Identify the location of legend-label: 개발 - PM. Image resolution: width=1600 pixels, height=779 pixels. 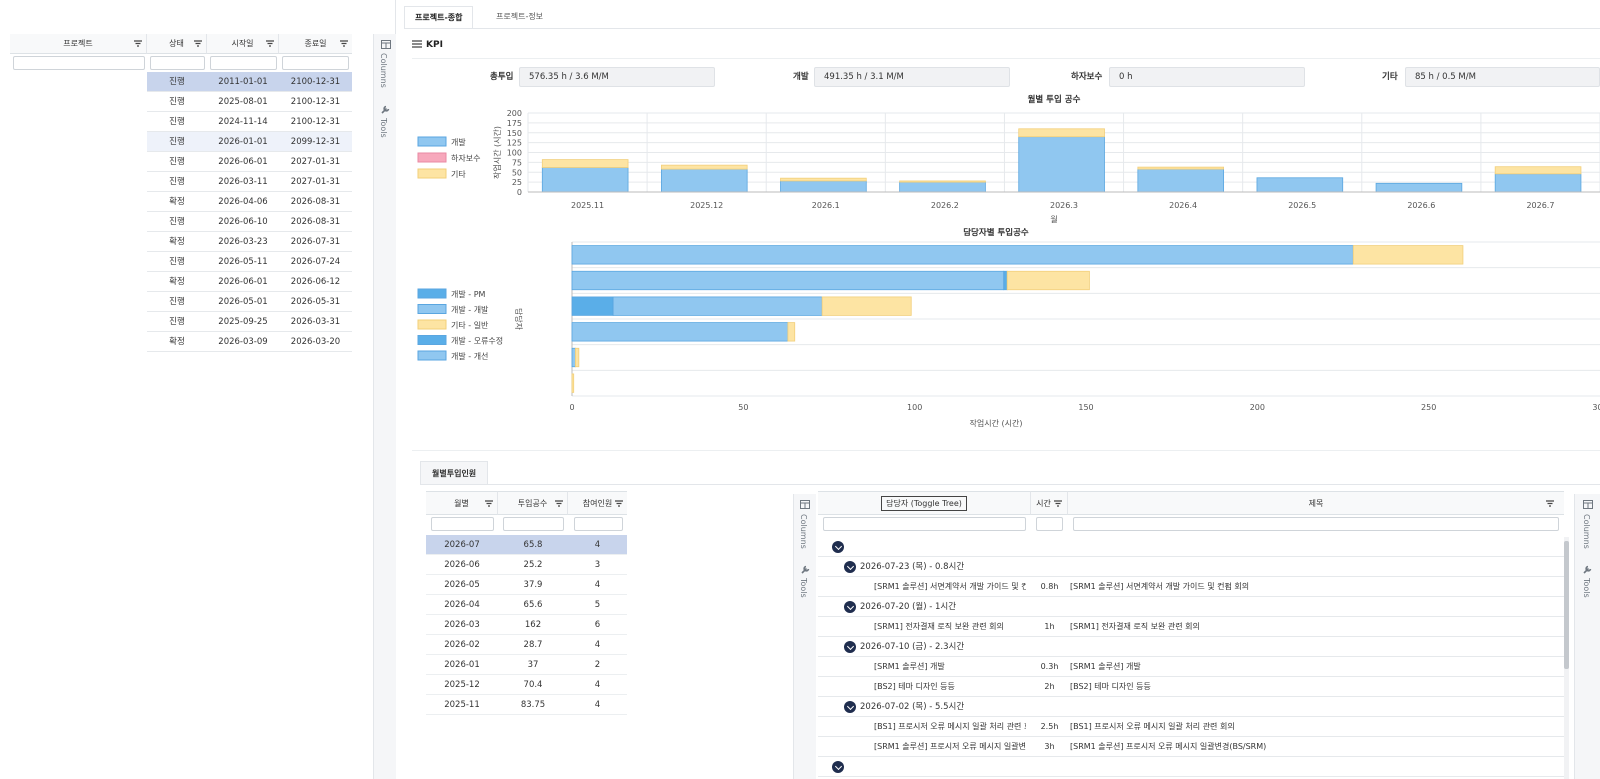
(468, 294).